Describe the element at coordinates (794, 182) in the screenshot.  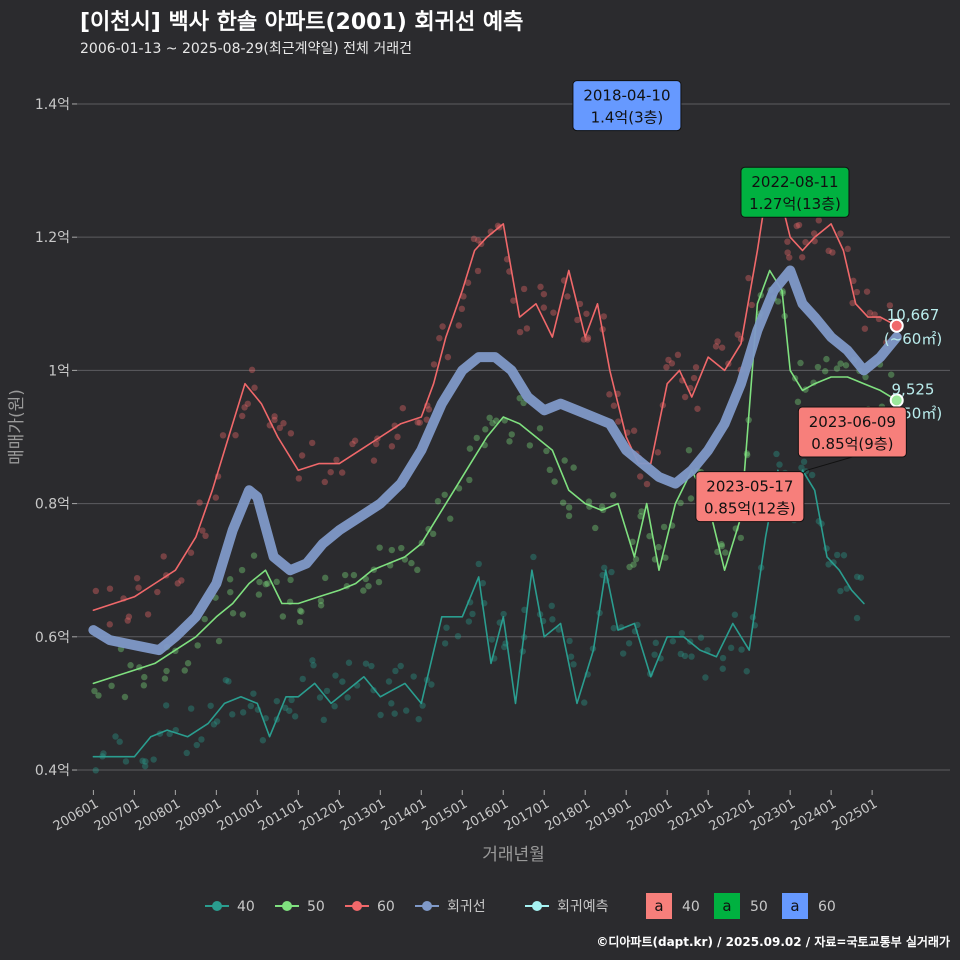
I see `annotation-date: 2022-08-11` at that location.